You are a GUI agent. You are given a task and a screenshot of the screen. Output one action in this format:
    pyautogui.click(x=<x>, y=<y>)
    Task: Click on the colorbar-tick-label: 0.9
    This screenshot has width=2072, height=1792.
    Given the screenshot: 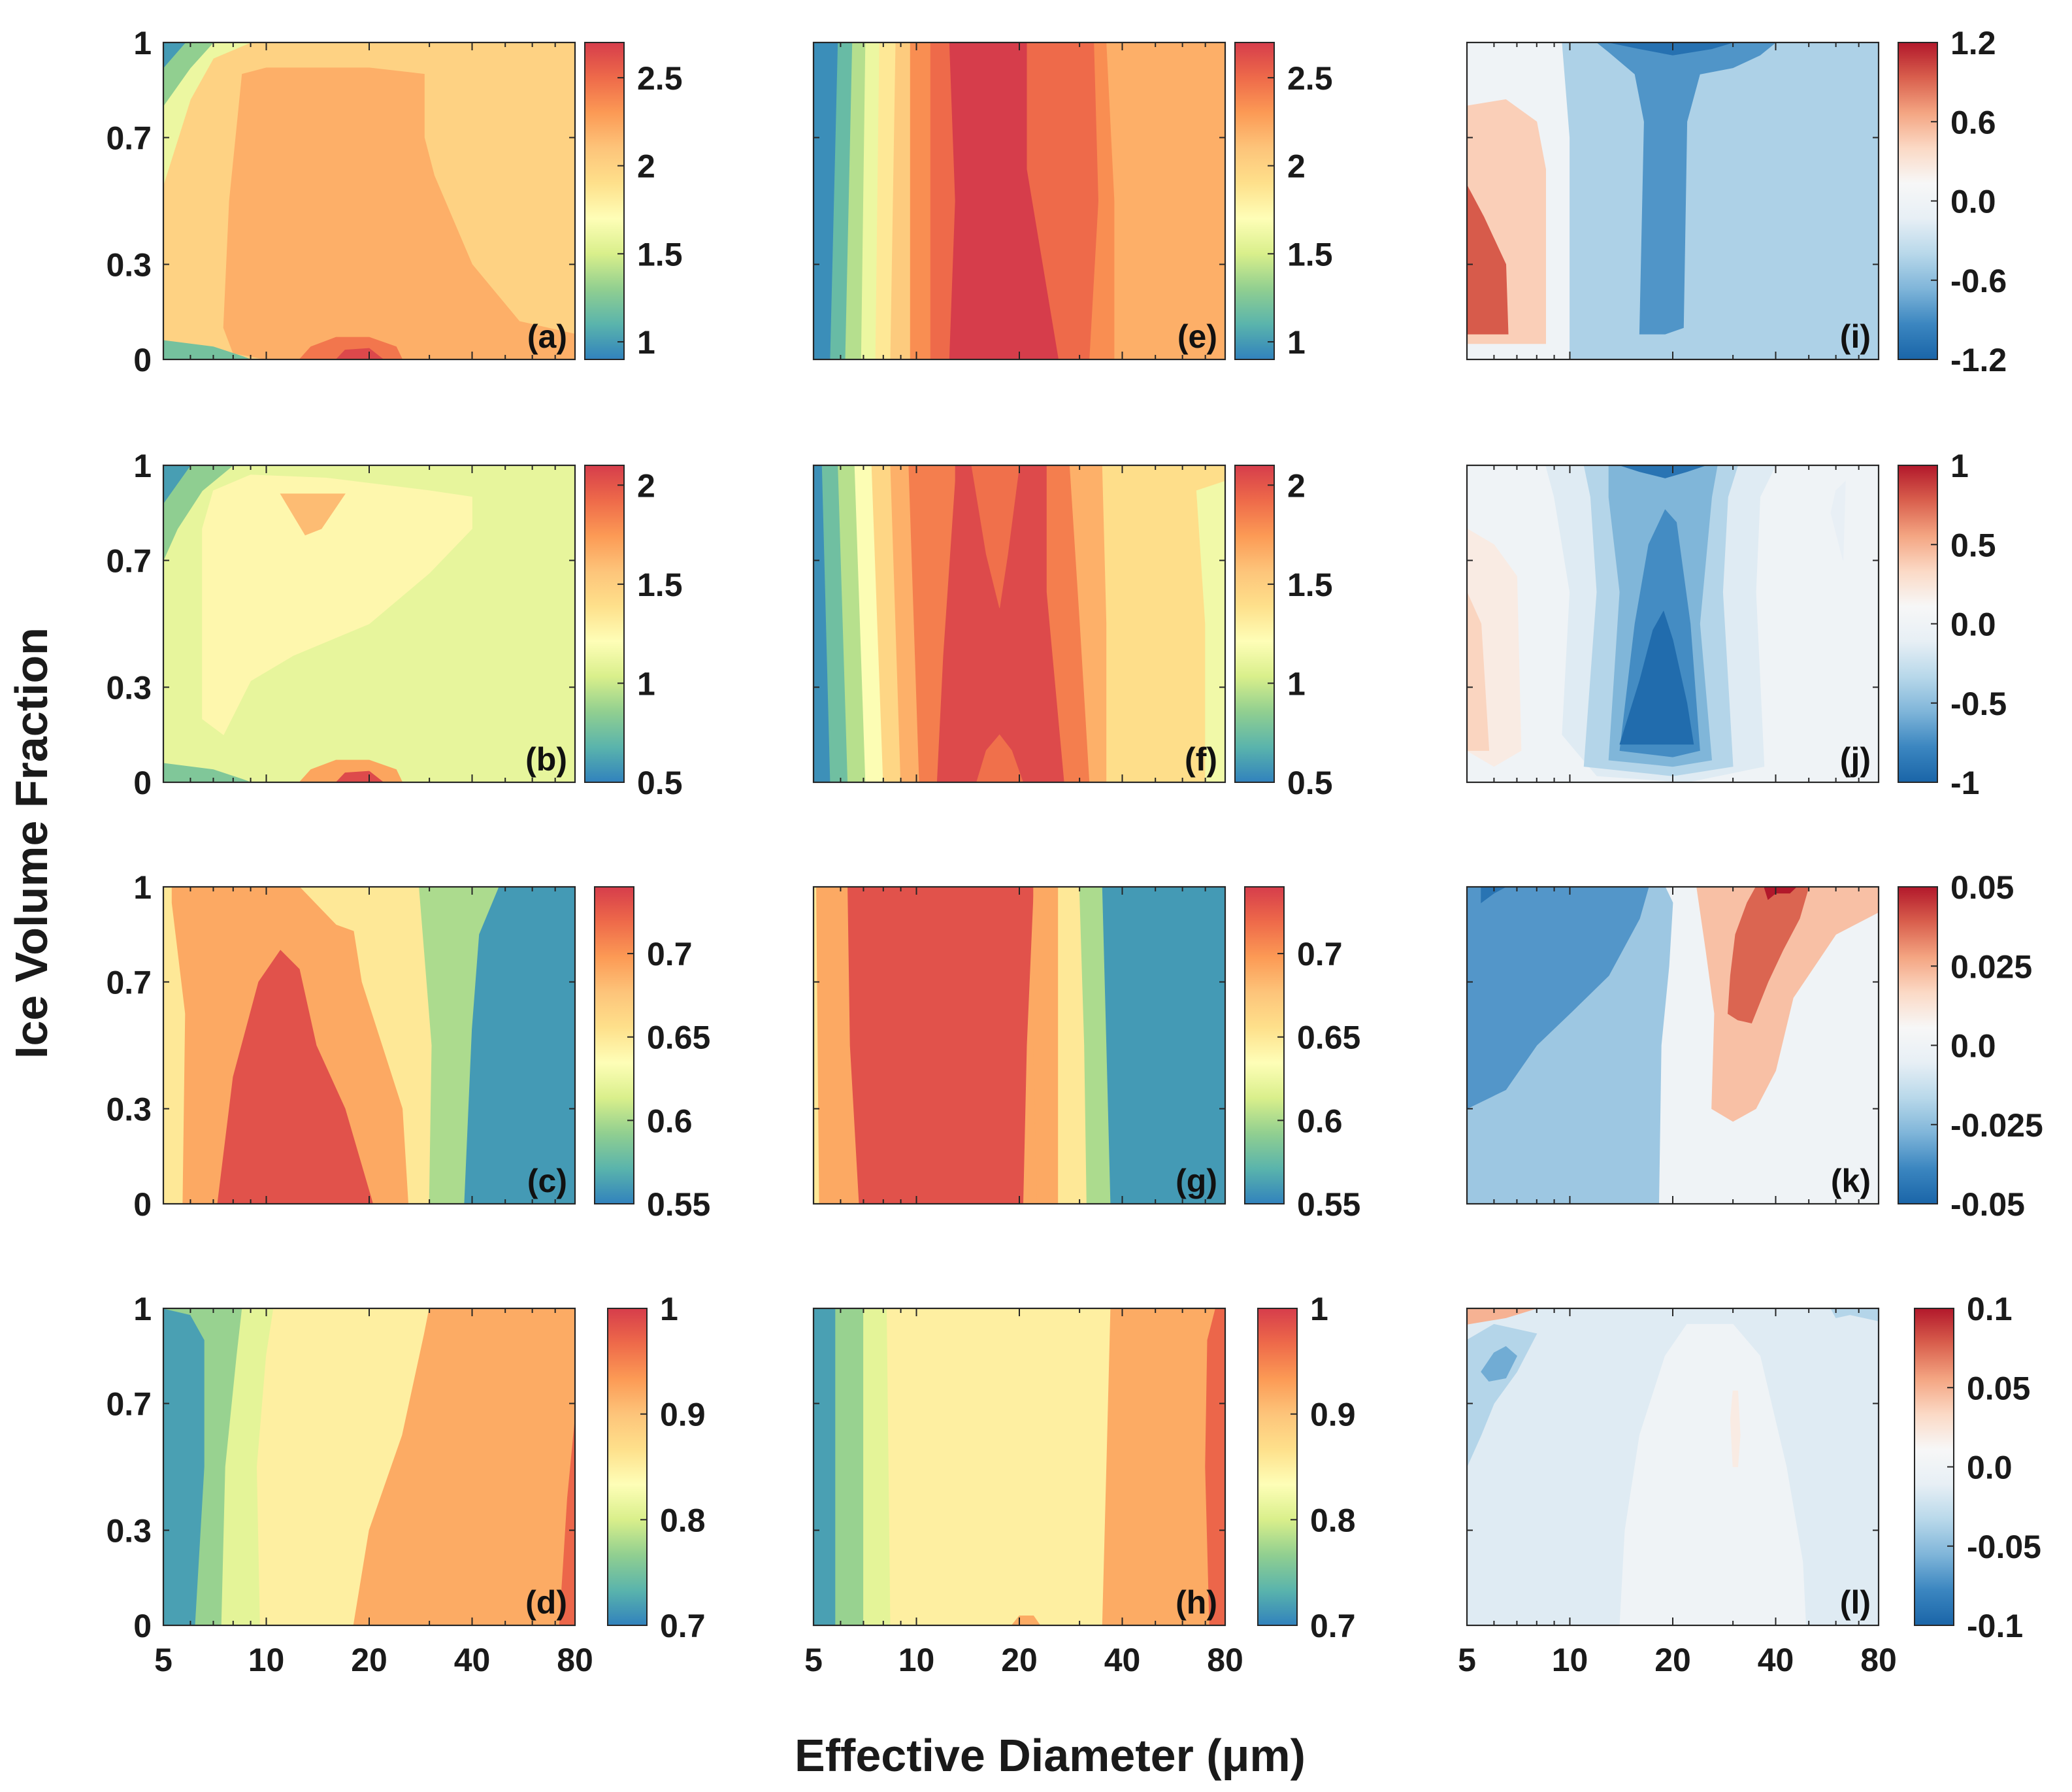 What is the action you would take?
    pyautogui.click(x=1333, y=1415)
    